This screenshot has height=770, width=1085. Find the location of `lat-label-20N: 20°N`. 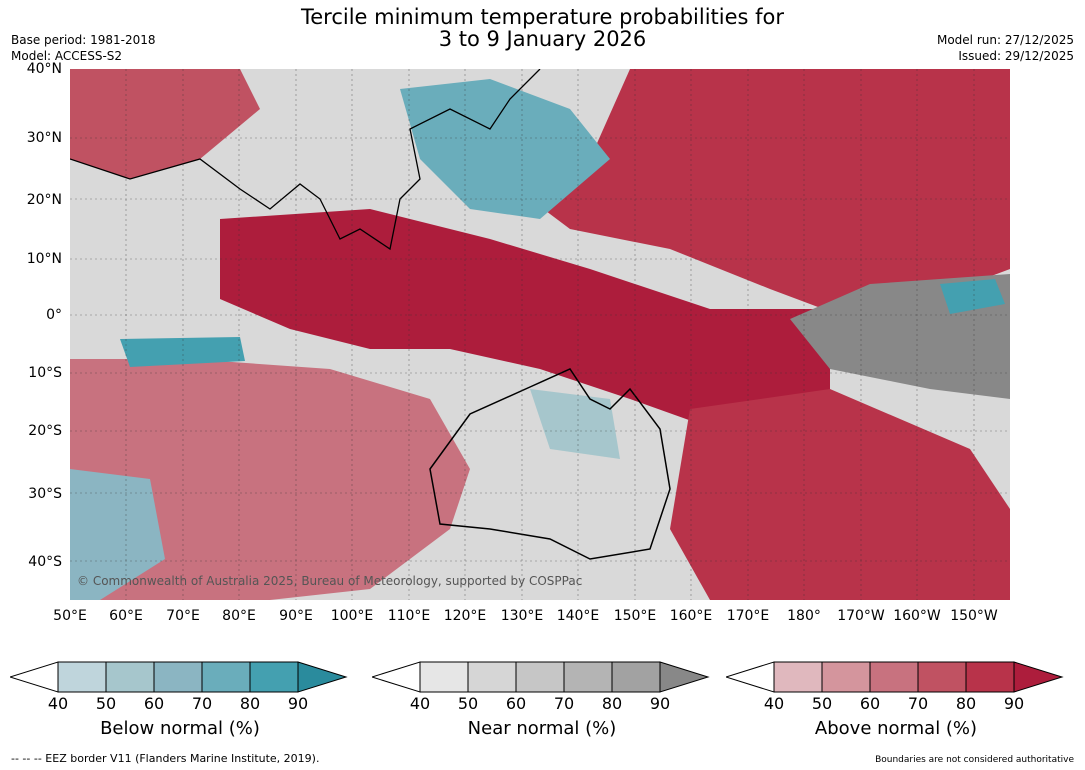

lat-label-20N: 20°N is located at coordinates (44, 200).